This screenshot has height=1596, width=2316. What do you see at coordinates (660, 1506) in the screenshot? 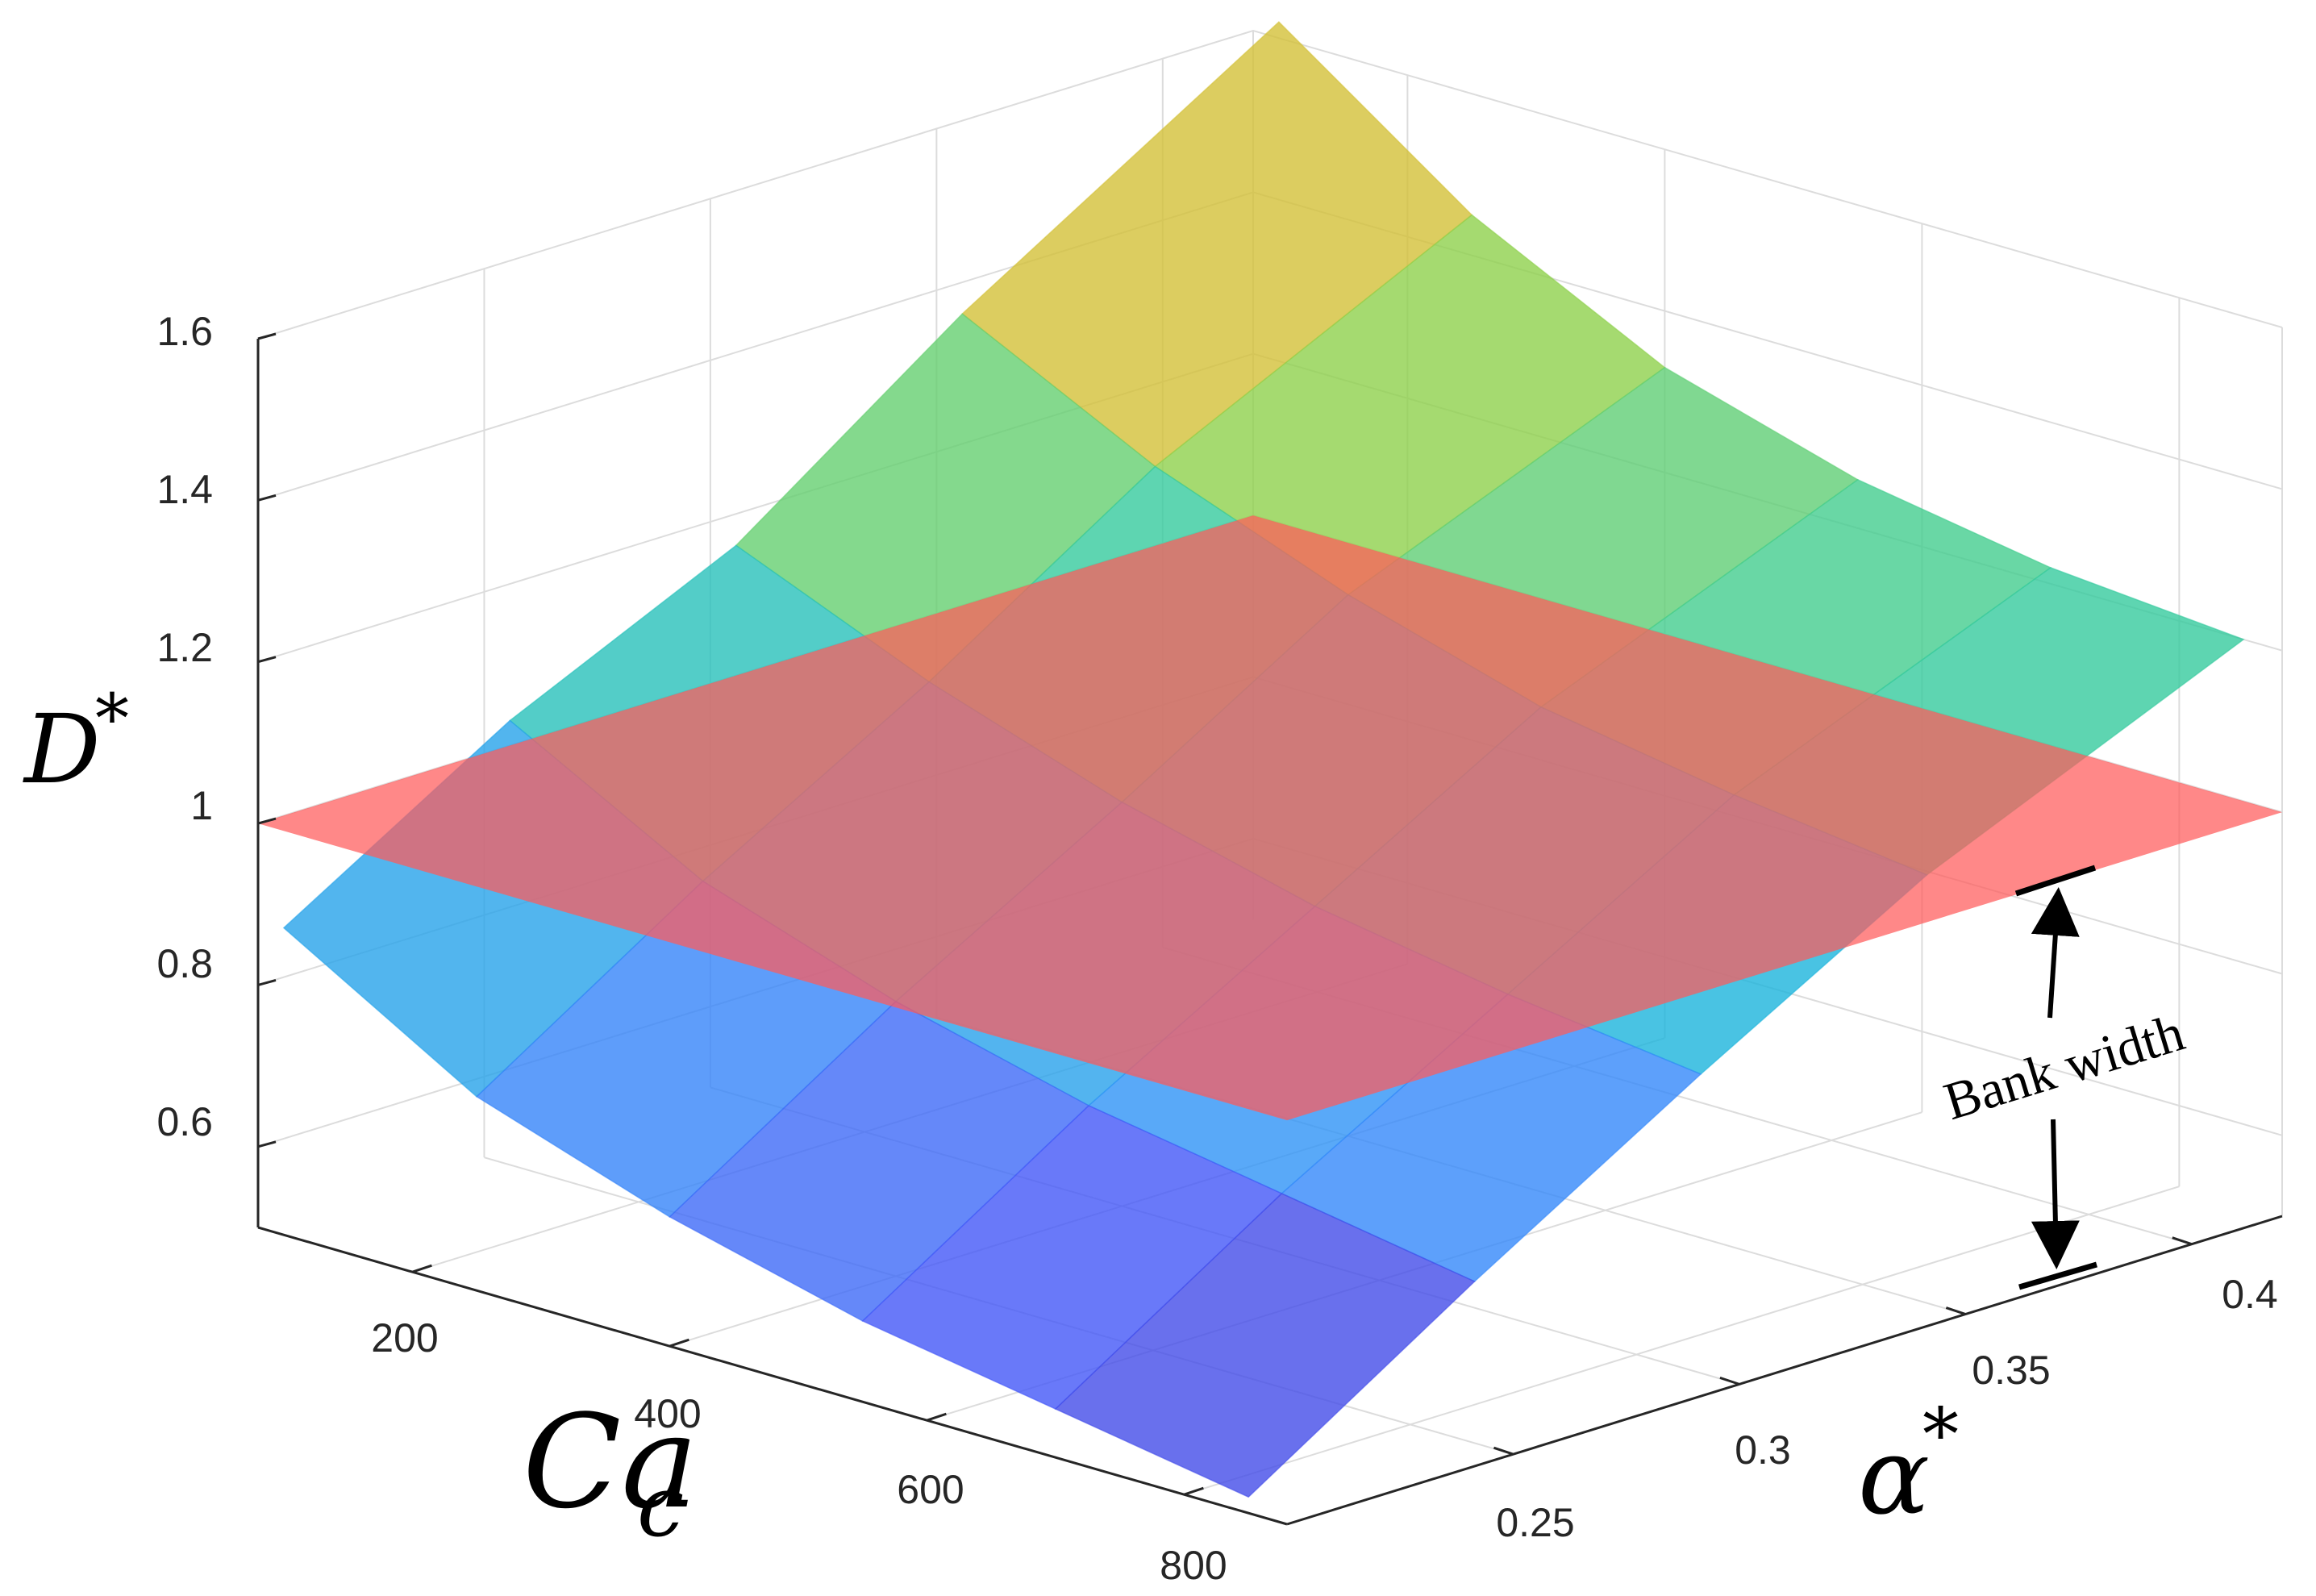
I see `x-axis-title-sub: c` at bounding box center [660, 1506].